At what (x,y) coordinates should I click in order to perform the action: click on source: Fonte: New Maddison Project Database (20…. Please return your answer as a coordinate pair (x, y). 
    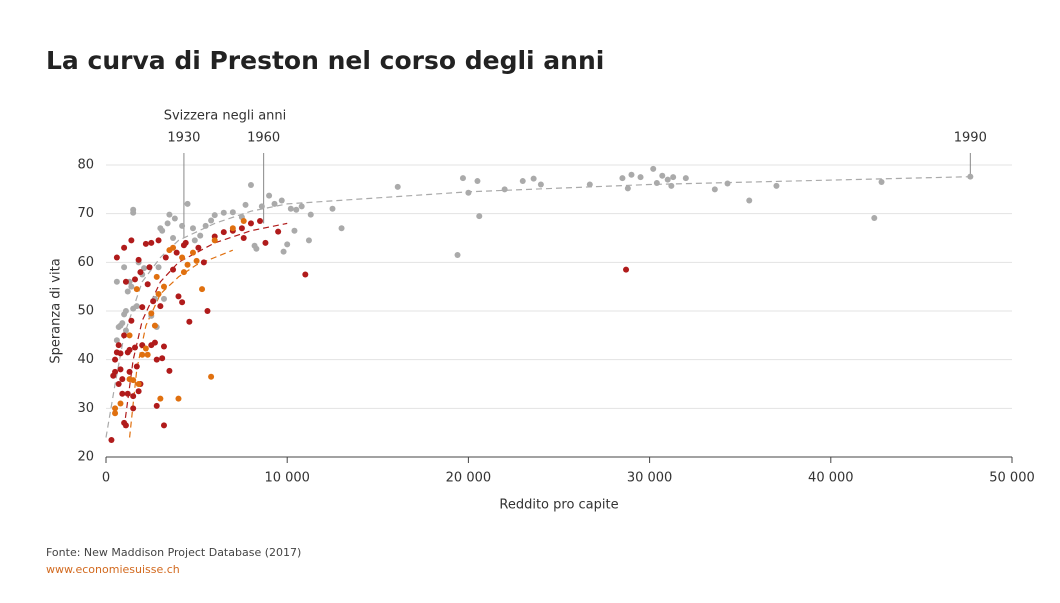
    Looking at the image, I should click on (173, 552).